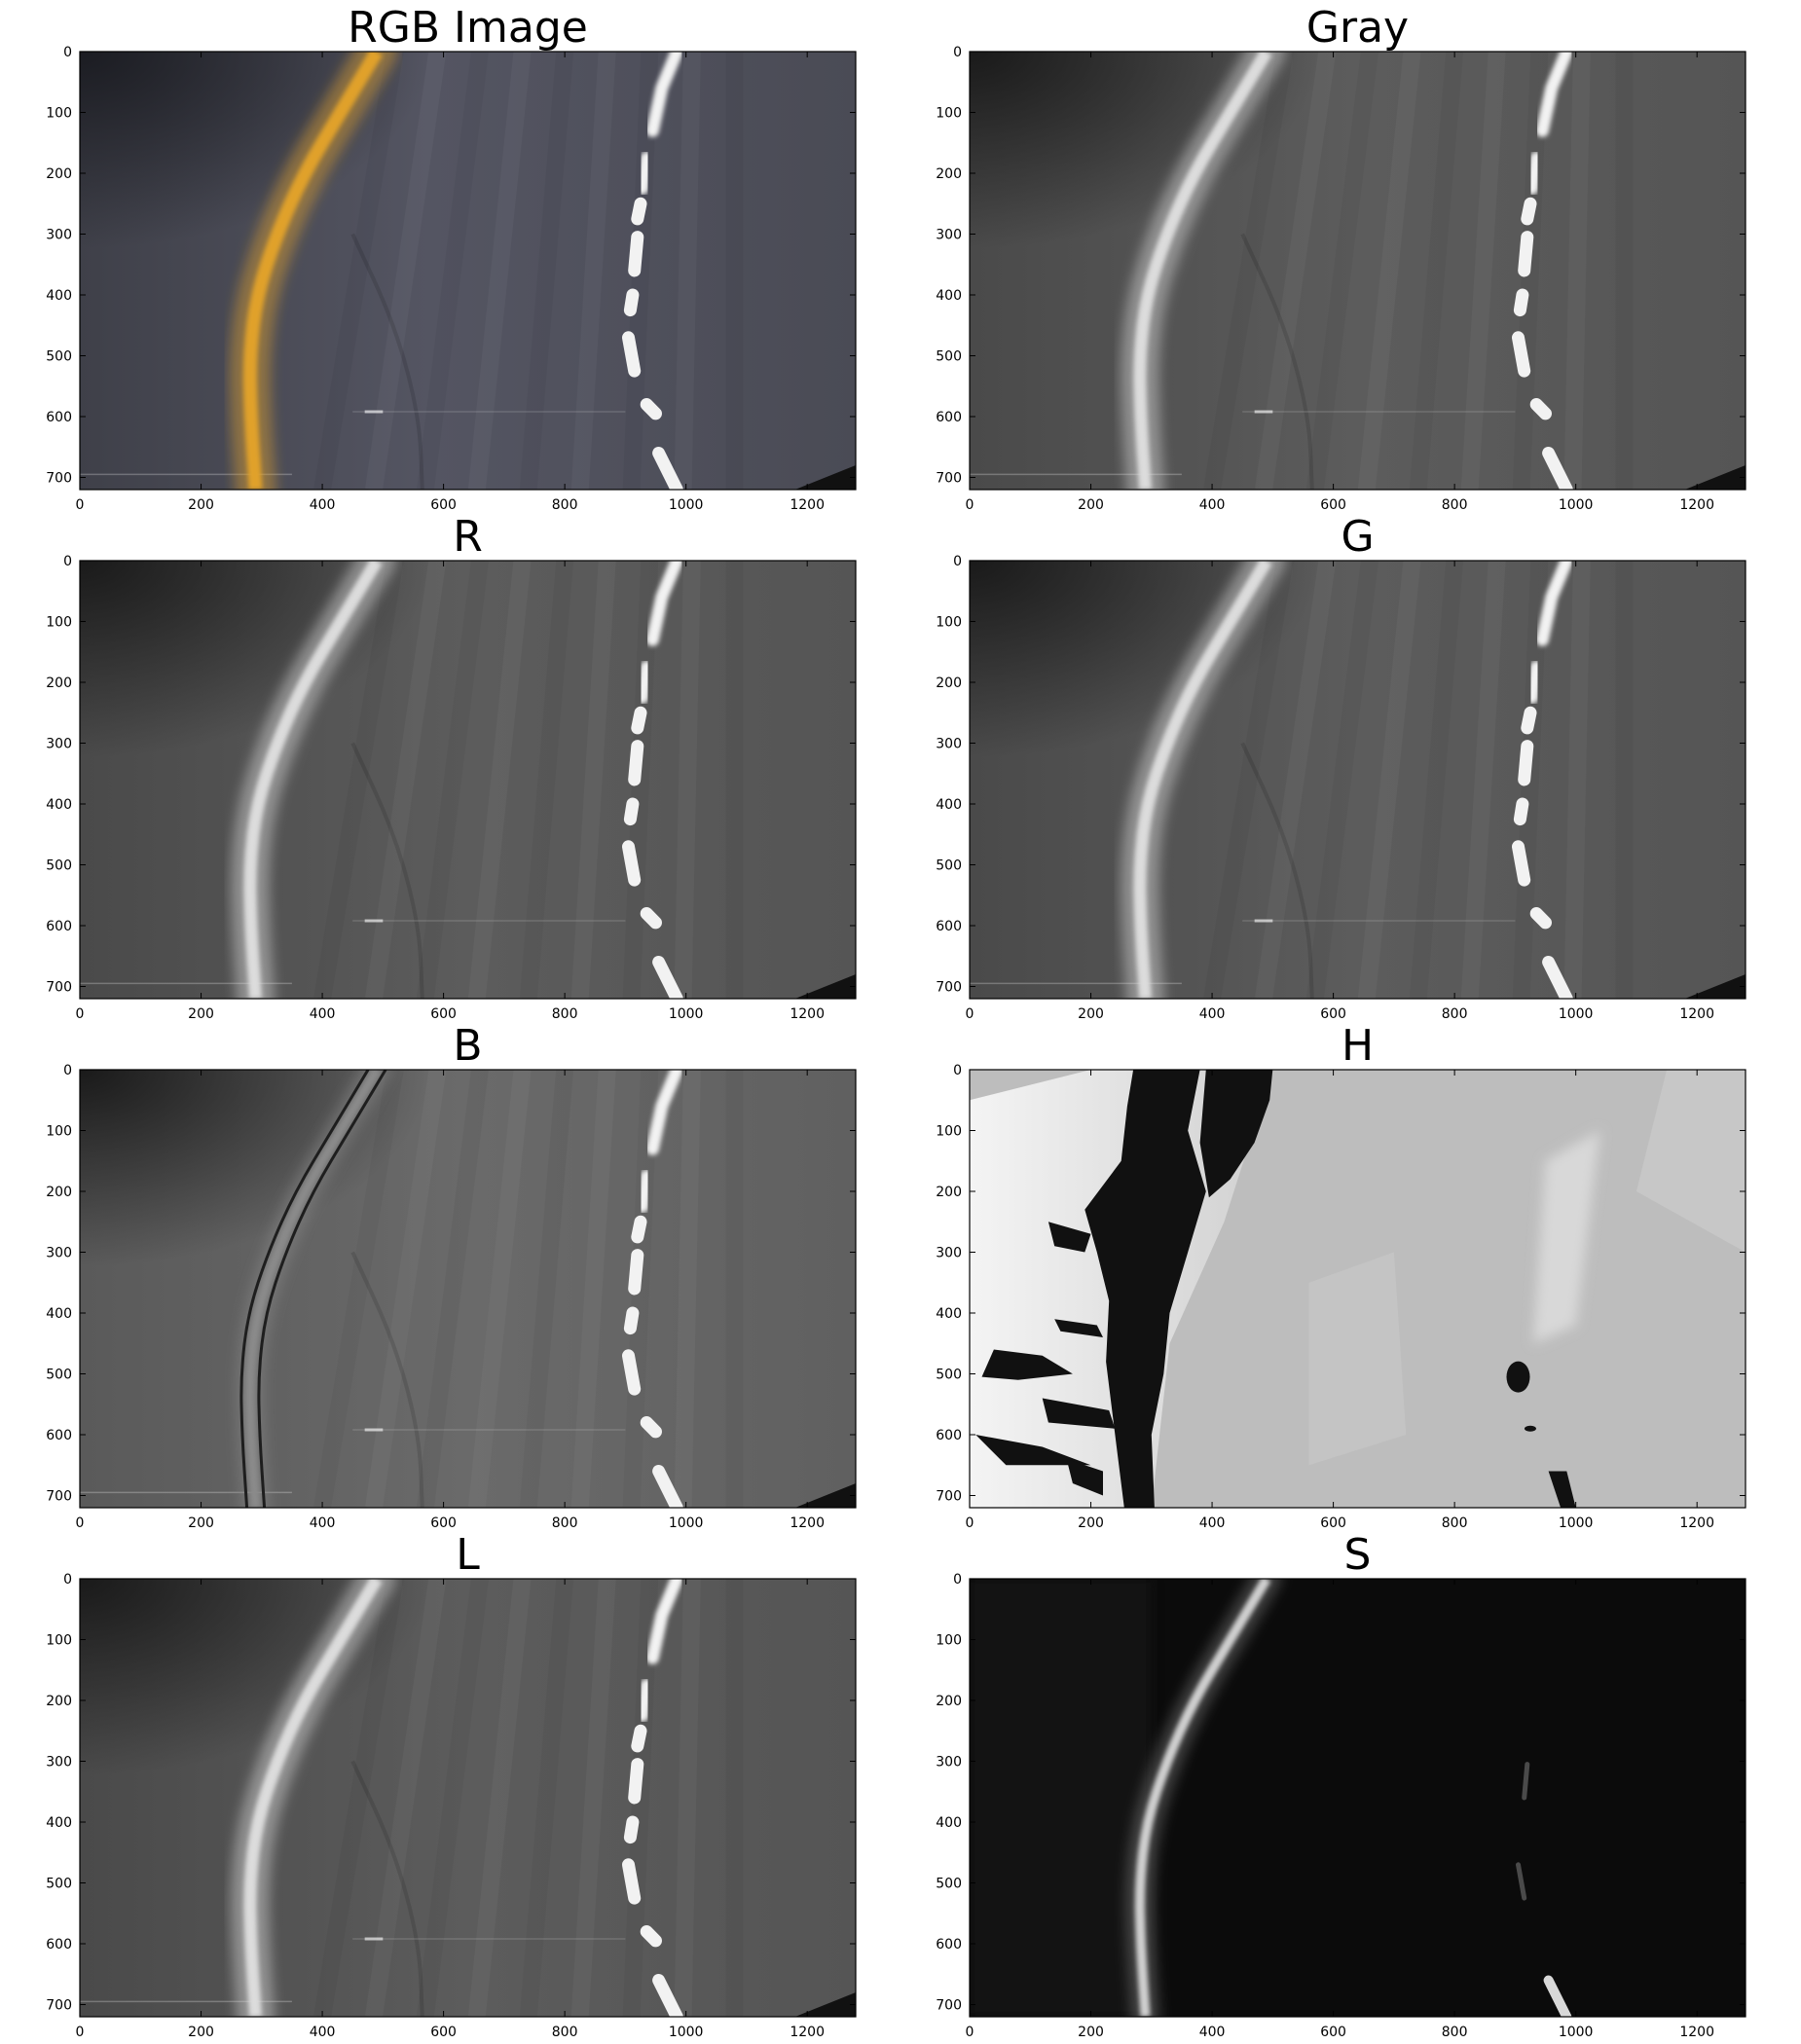  Describe the element at coordinates (468, 1798) in the screenshot. I see `panel-image-l` at that location.